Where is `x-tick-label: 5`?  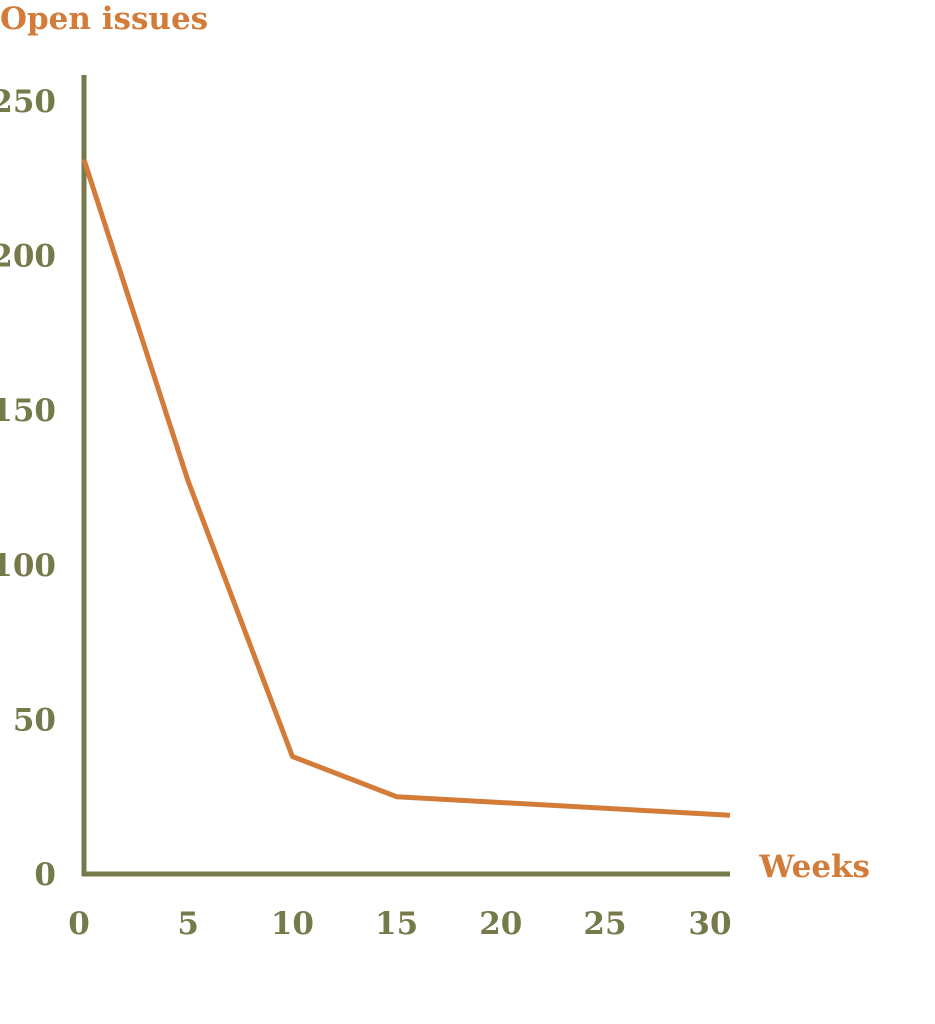 x-tick-label: 5 is located at coordinates (188, 924).